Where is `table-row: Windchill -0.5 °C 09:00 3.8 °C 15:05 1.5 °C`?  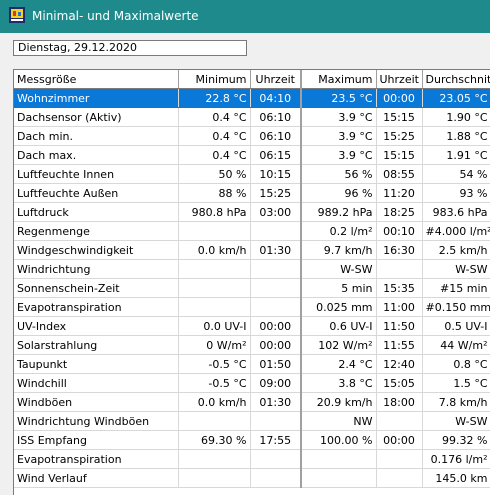
table-row: Windchill -0.5 °C 09:00 3.8 °C 15:05 1.5 °C is located at coordinates (252, 383).